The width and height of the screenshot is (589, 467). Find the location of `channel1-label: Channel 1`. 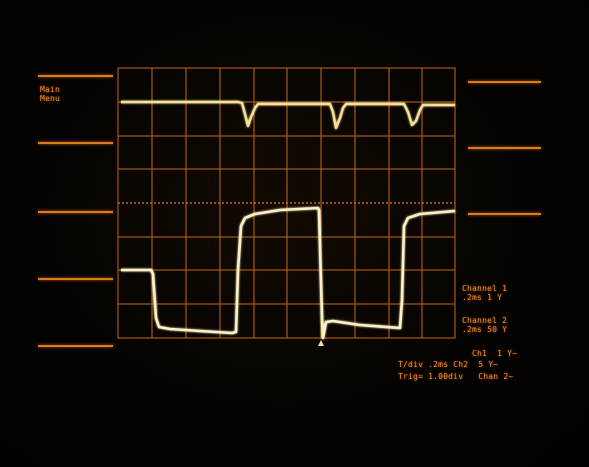

channel1-label: Channel 1 is located at coordinates (485, 288).